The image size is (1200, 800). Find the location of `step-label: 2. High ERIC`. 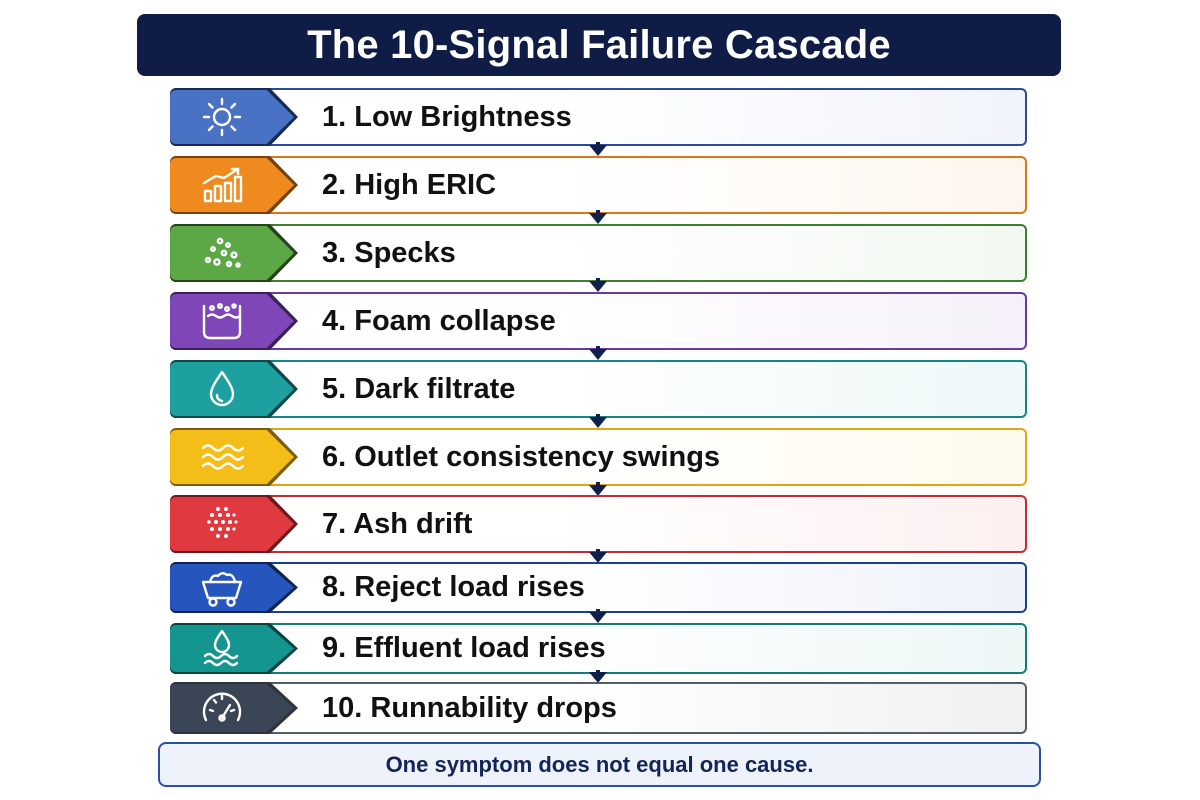

step-label: 2. High ERIC is located at coordinates (409, 184).